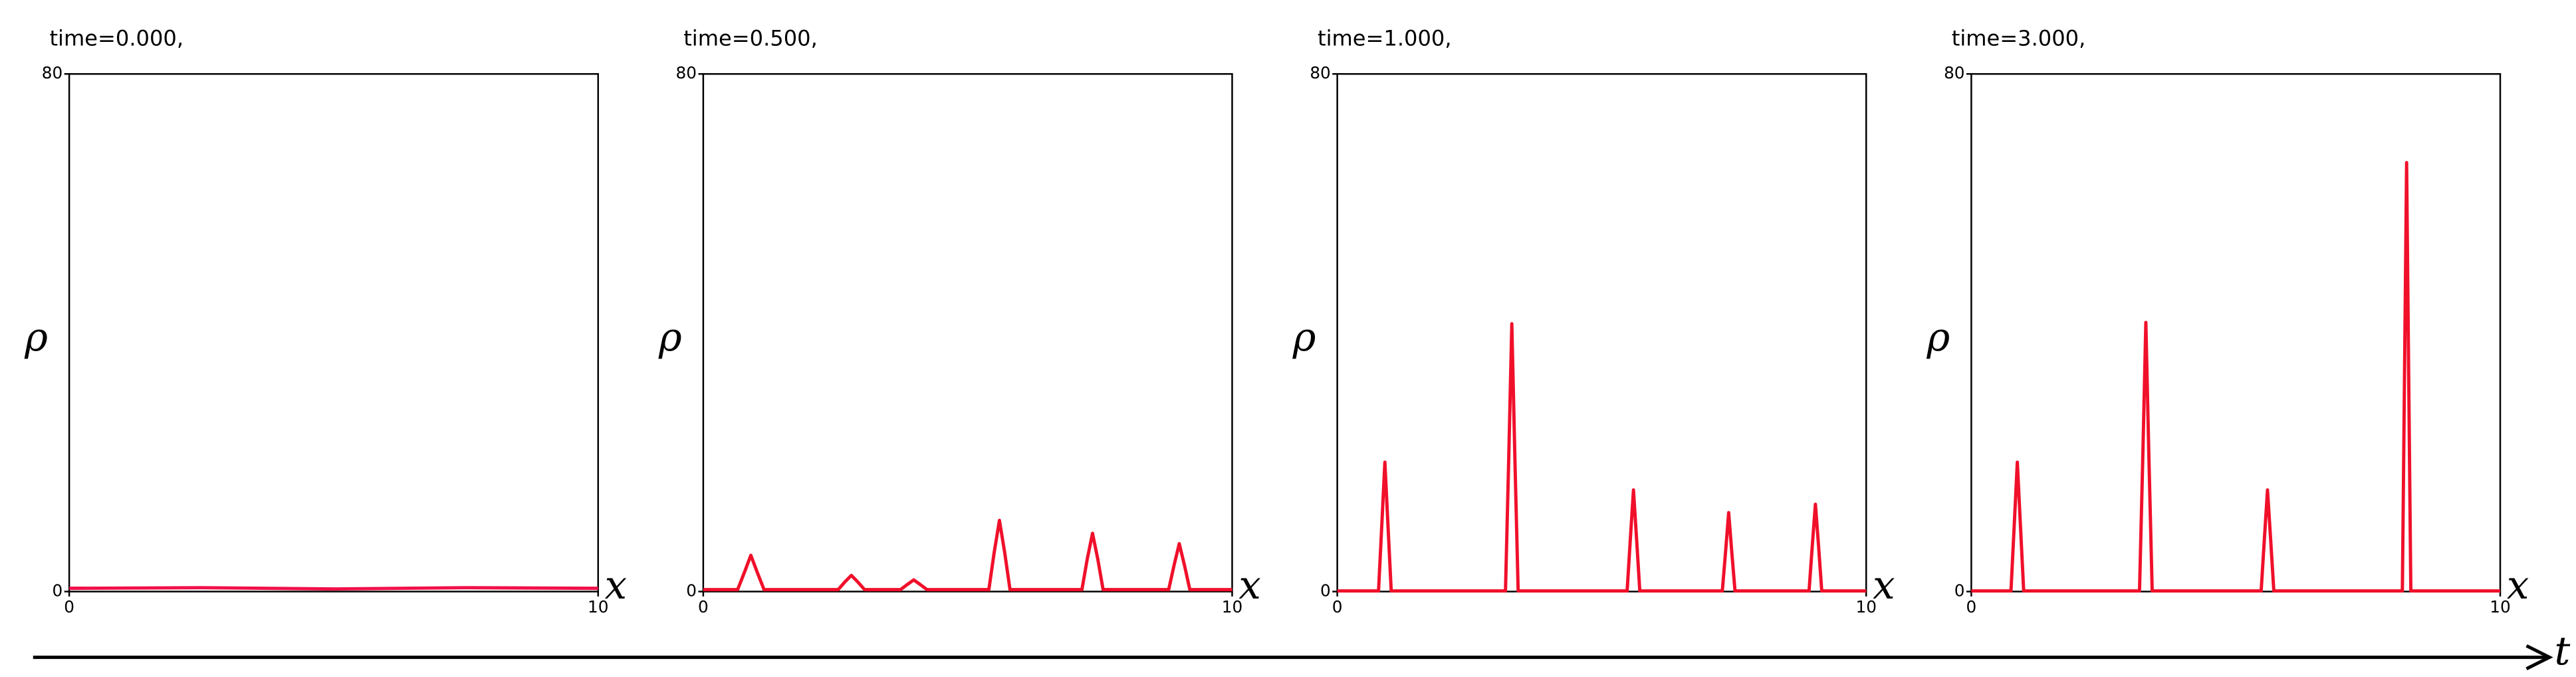  I want to click on panel-title: time=3.000,, so click(2019, 38).